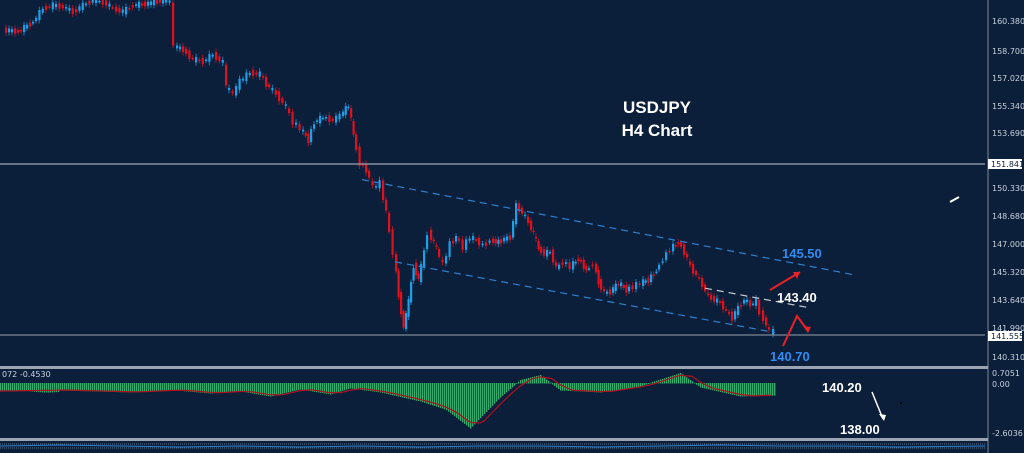  I want to click on price-tick: 150.330, so click(1008, 188).